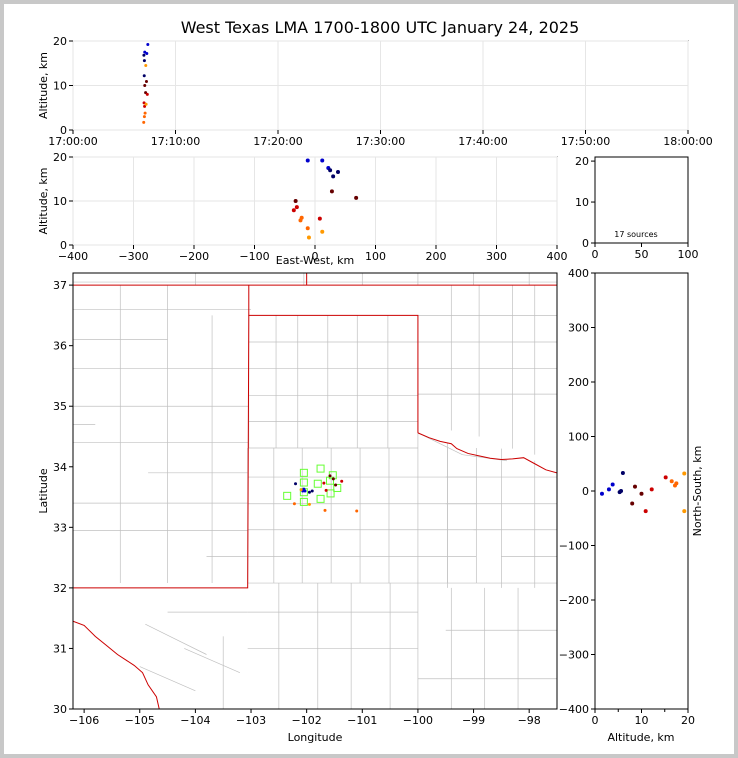  Describe the element at coordinates (578, 382) in the screenshot. I see `ns-tick-label: 200` at that location.